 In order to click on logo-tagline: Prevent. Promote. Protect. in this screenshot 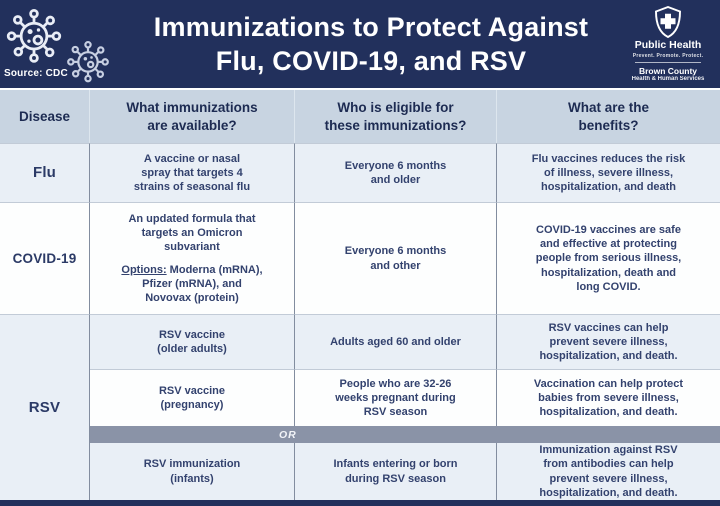, I will do `click(668, 55)`.